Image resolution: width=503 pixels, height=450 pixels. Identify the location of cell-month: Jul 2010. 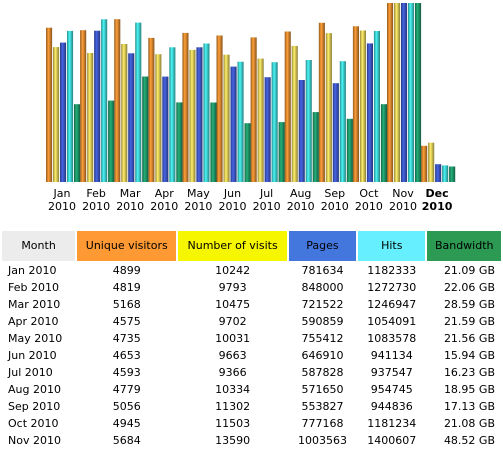
(30, 372).